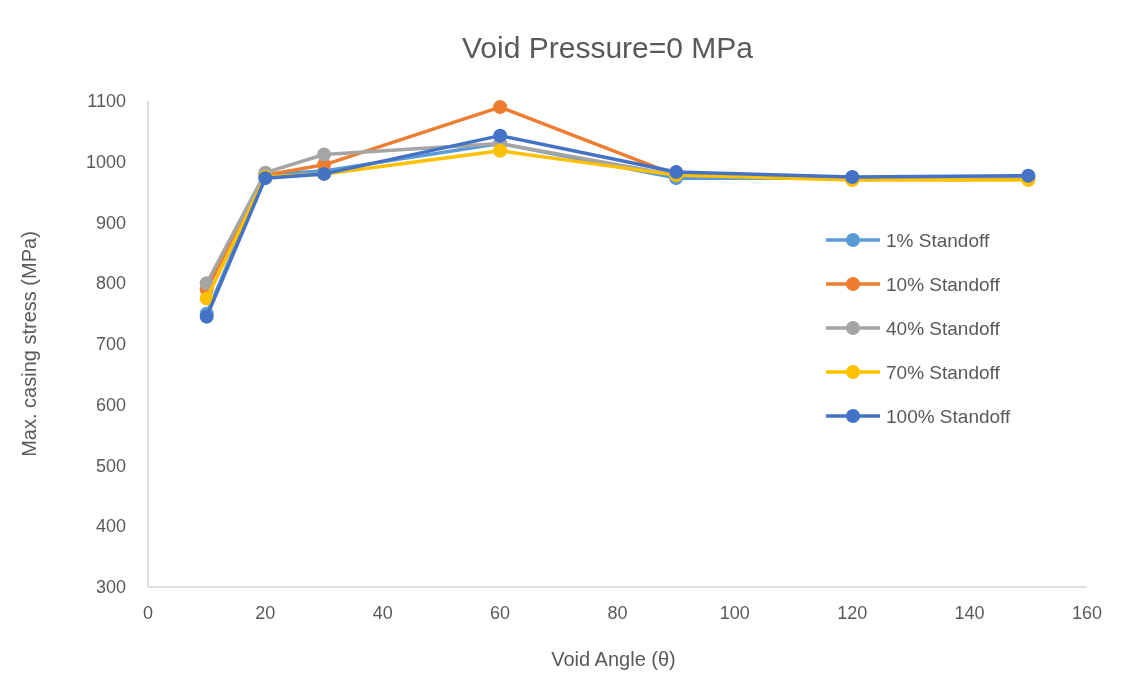  I want to click on x-tick-label: 140, so click(969, 613).